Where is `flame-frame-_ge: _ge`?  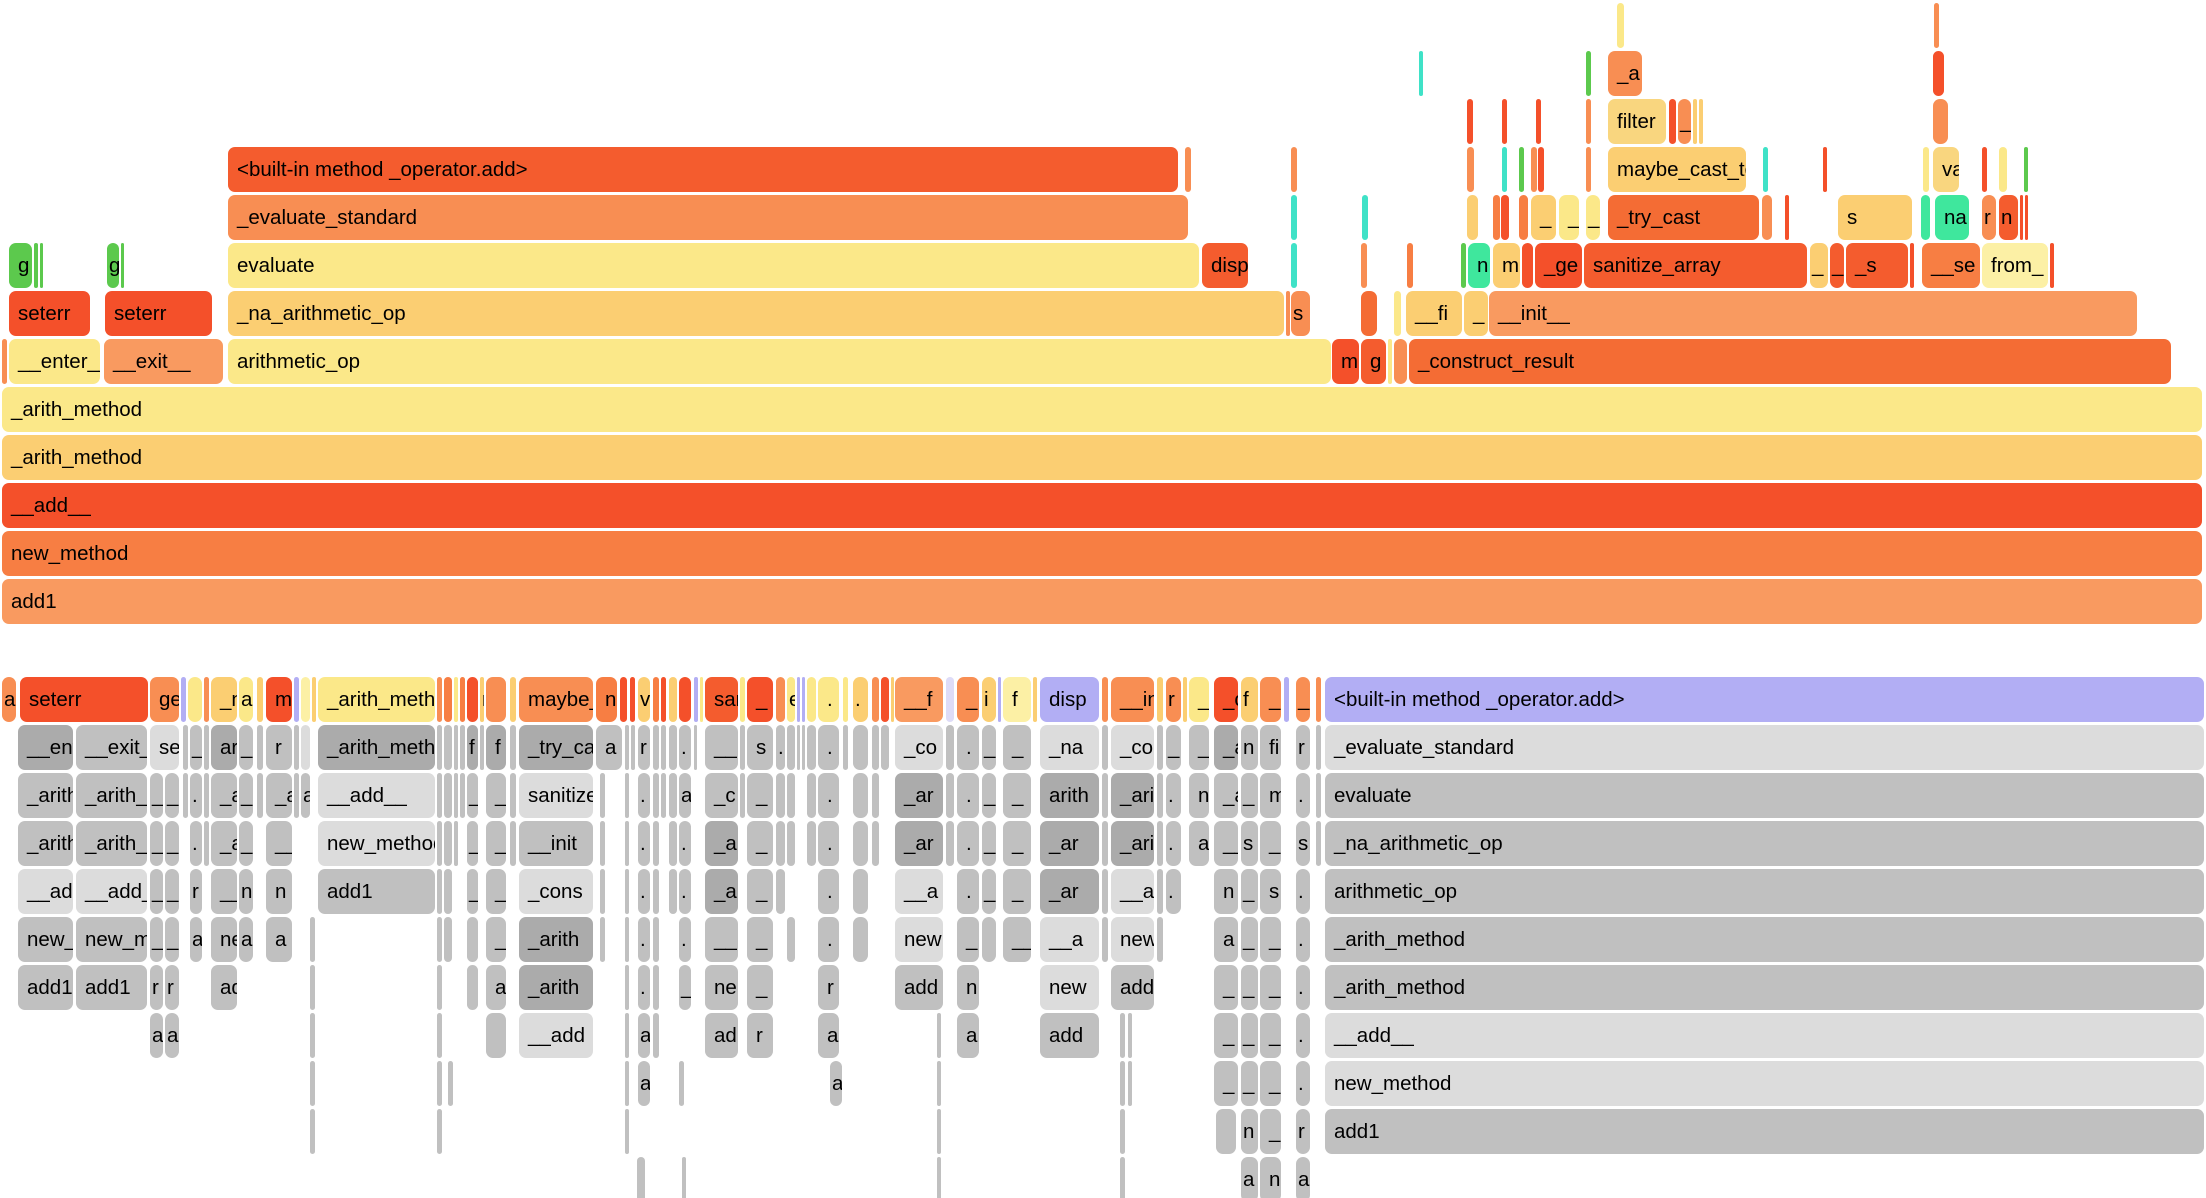 flame-frame-_ge: _ge is located at coordinates (1558, 265).